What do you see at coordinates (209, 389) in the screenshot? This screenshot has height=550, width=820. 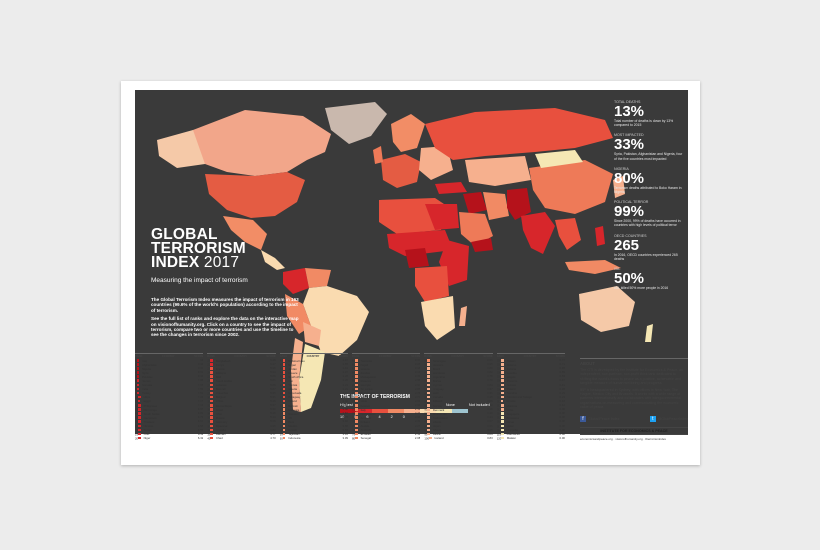 I see `rank-number: 28` at bounding box center [209, 389].